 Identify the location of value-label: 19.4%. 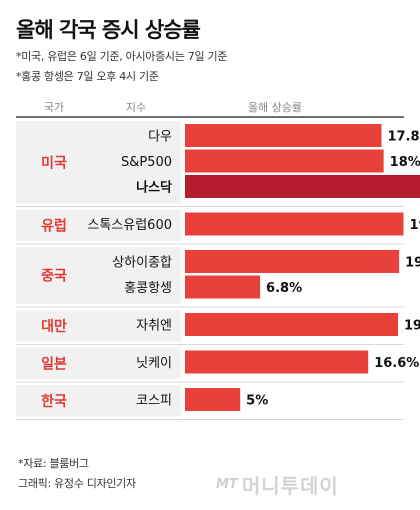
(412, 263).